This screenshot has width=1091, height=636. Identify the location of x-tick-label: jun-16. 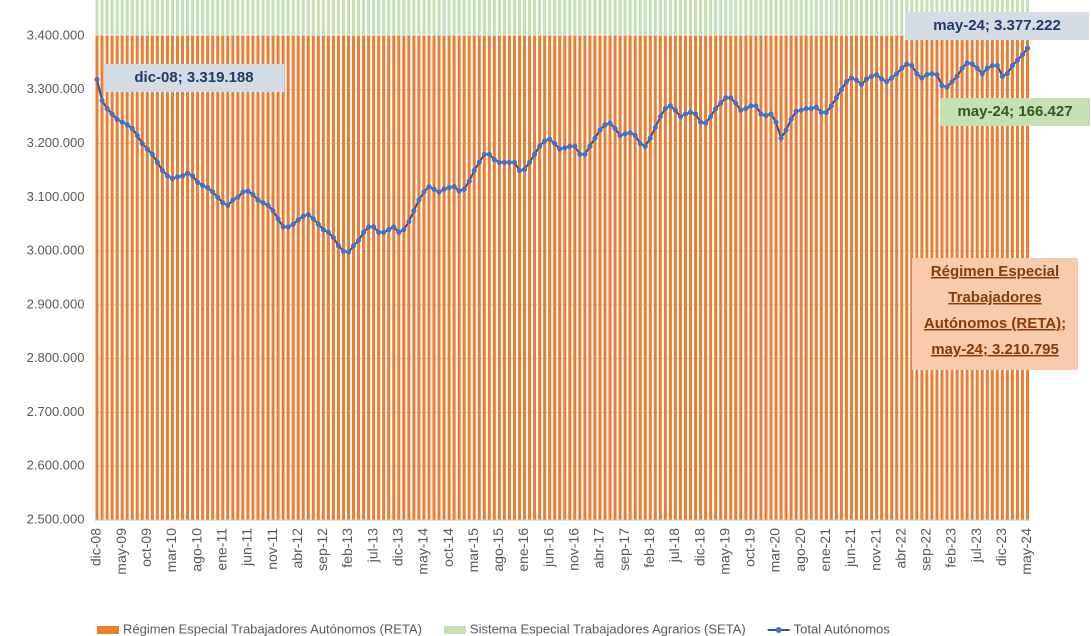
(548, 548).